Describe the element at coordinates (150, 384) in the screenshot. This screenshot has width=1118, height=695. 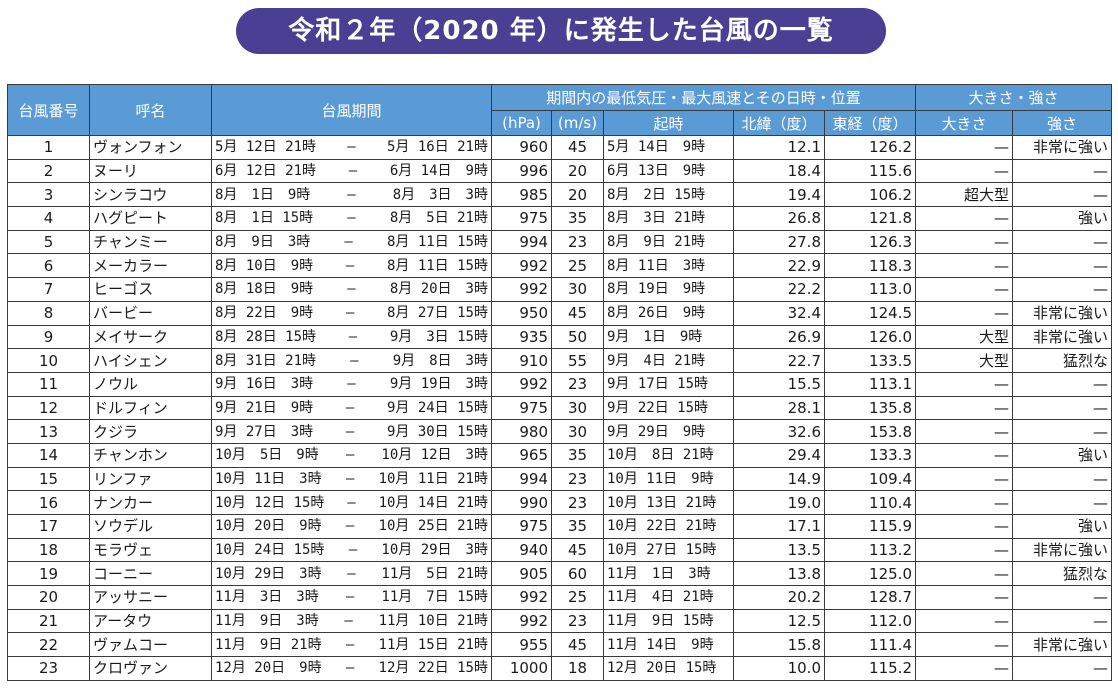
I see `typhoon-name: ノウル` at that location.